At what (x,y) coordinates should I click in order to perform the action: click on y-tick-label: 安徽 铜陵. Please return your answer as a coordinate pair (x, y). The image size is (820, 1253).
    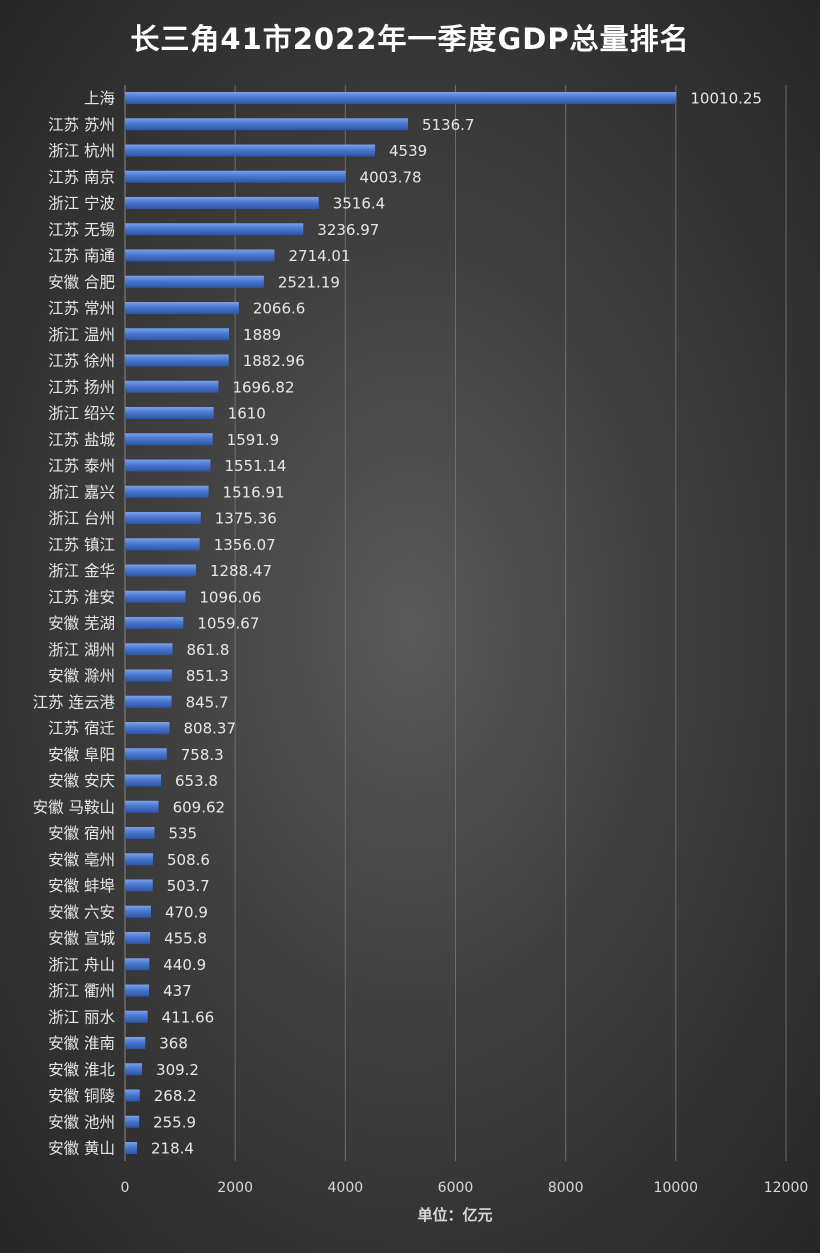
    Looking at the image, I should click on (81, 1096).